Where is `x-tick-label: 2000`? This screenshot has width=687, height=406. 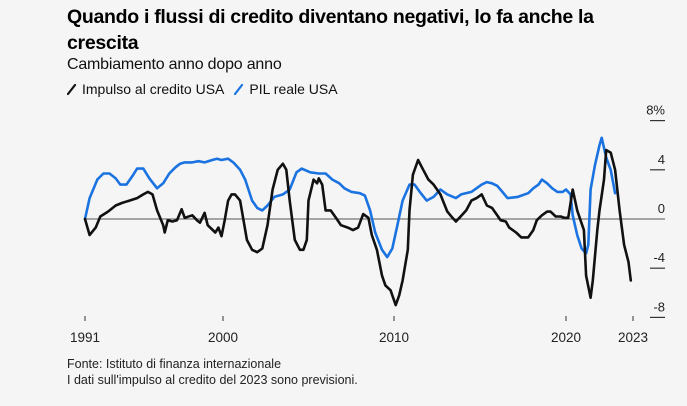
x-tick-label: 2000 is located at coordinates (223, 337).